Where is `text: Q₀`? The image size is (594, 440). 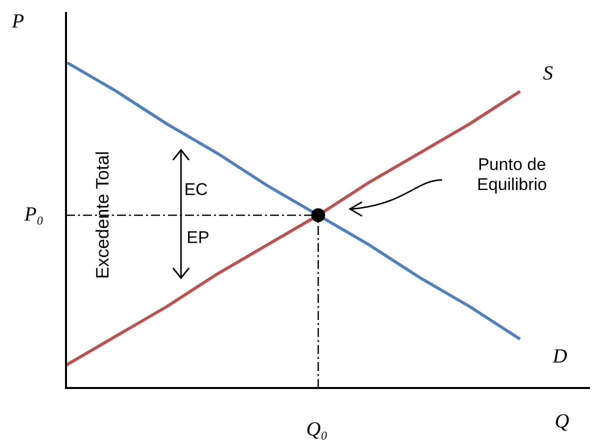 text: Q₀ is located at coordinates (317, 429).